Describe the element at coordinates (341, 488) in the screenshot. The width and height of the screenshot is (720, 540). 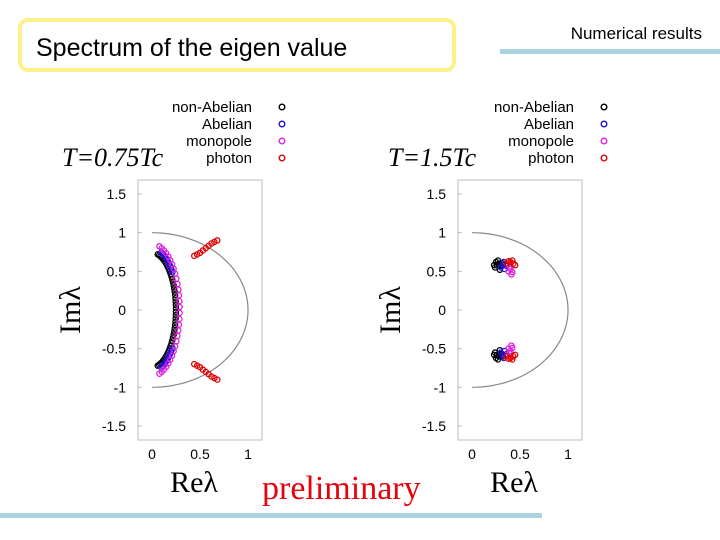
I see `preliminary-stamp: preliminary` at that location.